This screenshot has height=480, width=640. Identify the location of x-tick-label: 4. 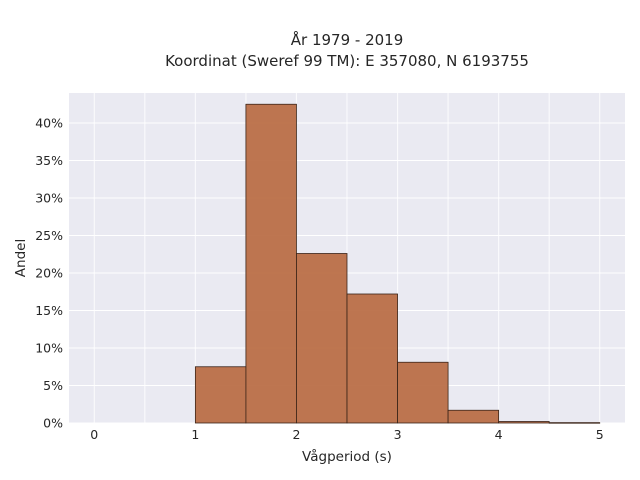
(499, 434).